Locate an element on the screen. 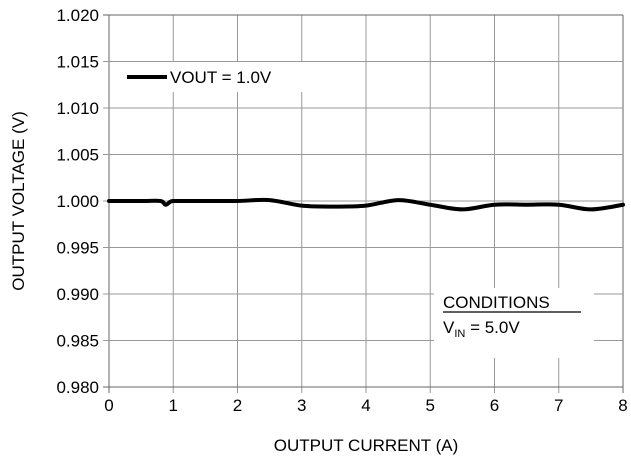  series-line-vout is located at coordinates (366, 204).